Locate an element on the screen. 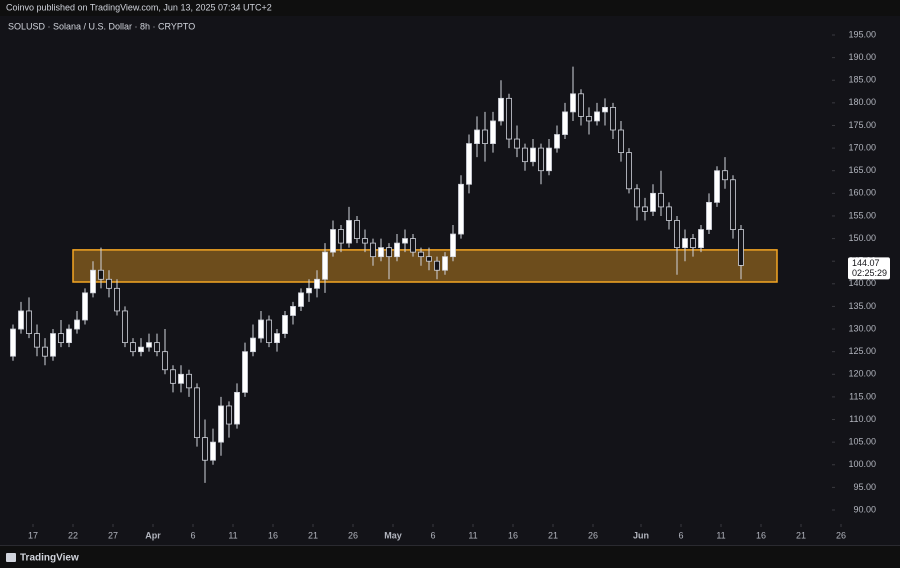  y-tick-label: 105.00 is located at coordinates (862, 442).